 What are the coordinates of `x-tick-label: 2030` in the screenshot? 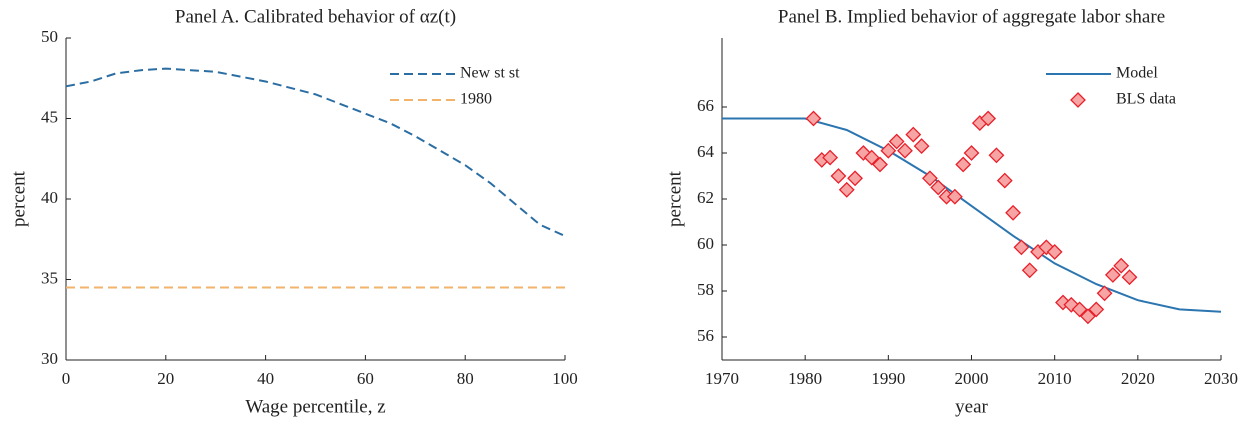 It's located at (1221, 378).